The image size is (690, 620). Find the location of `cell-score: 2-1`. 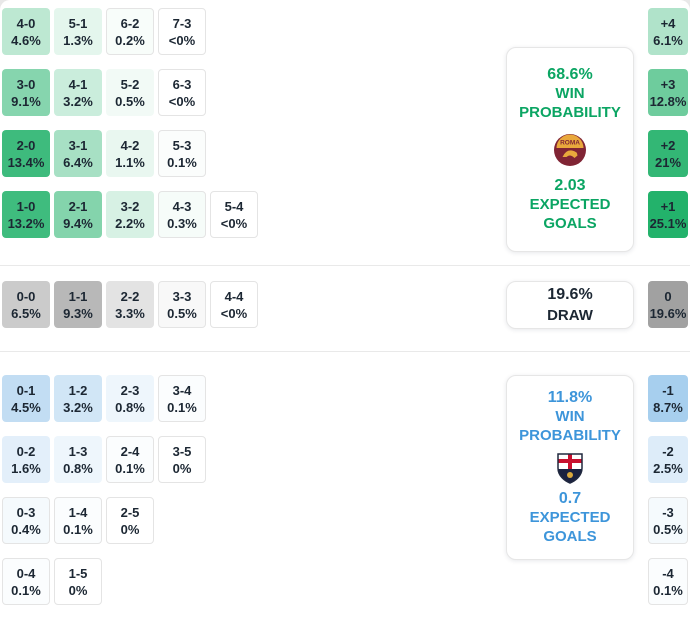

cell-score: 2-1 is located at coordinates (78, 206).